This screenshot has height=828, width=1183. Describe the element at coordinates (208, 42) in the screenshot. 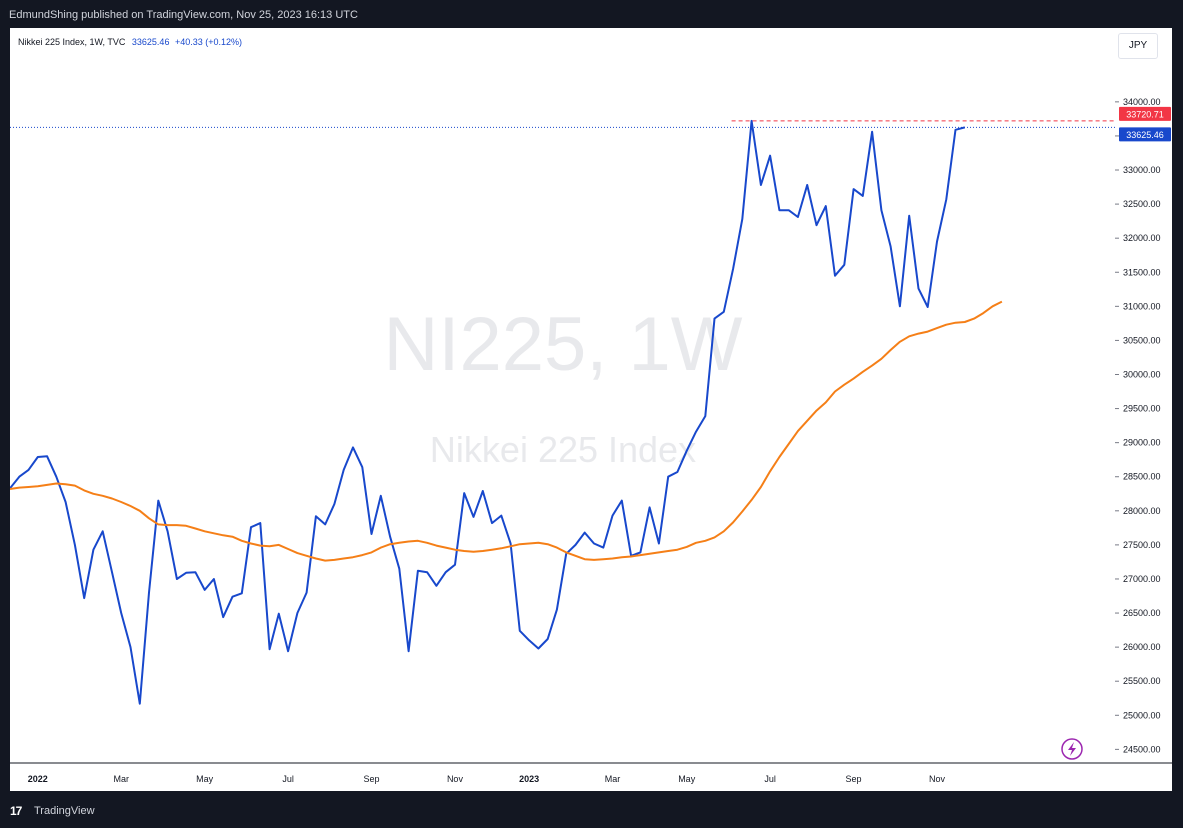

I see `legend-change: +40.33 (+0.12%)` at that location.